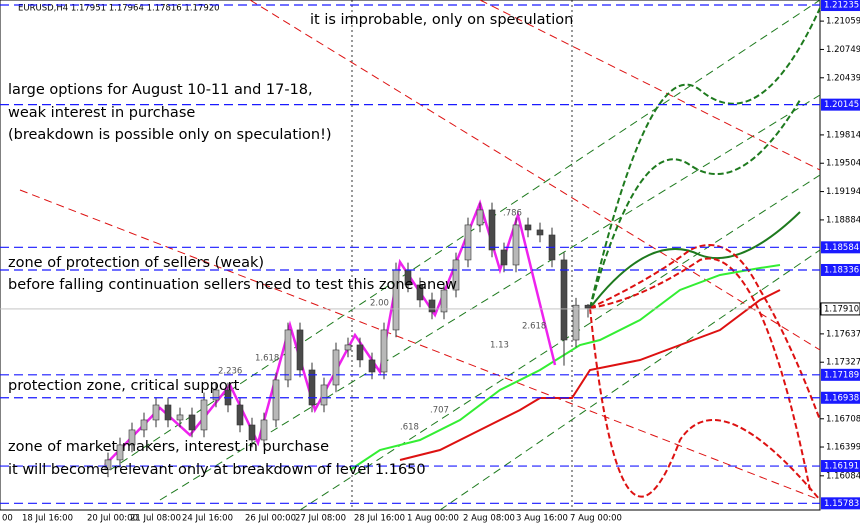 This screenshot has height=525, width=860. I want to click on fib-label: 2.00, so click(379, 304).